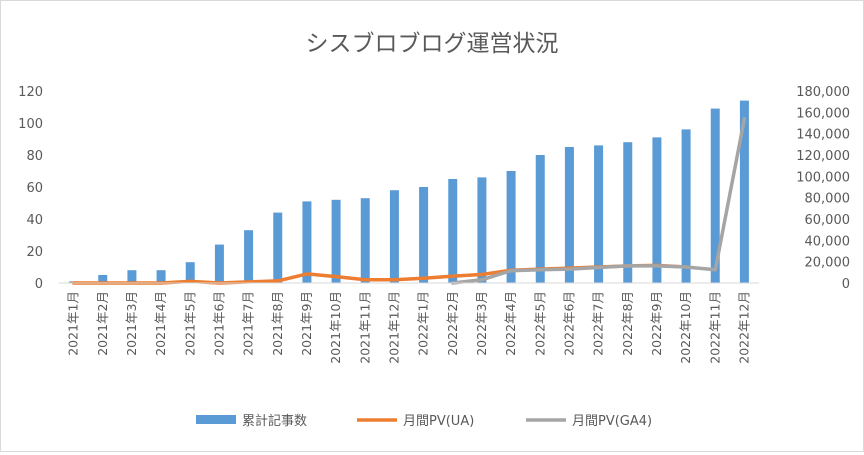 The height and width of the screenshot is (455, 864). I want to click on right-axis-tick-label: 160,000, so click(823, 113).